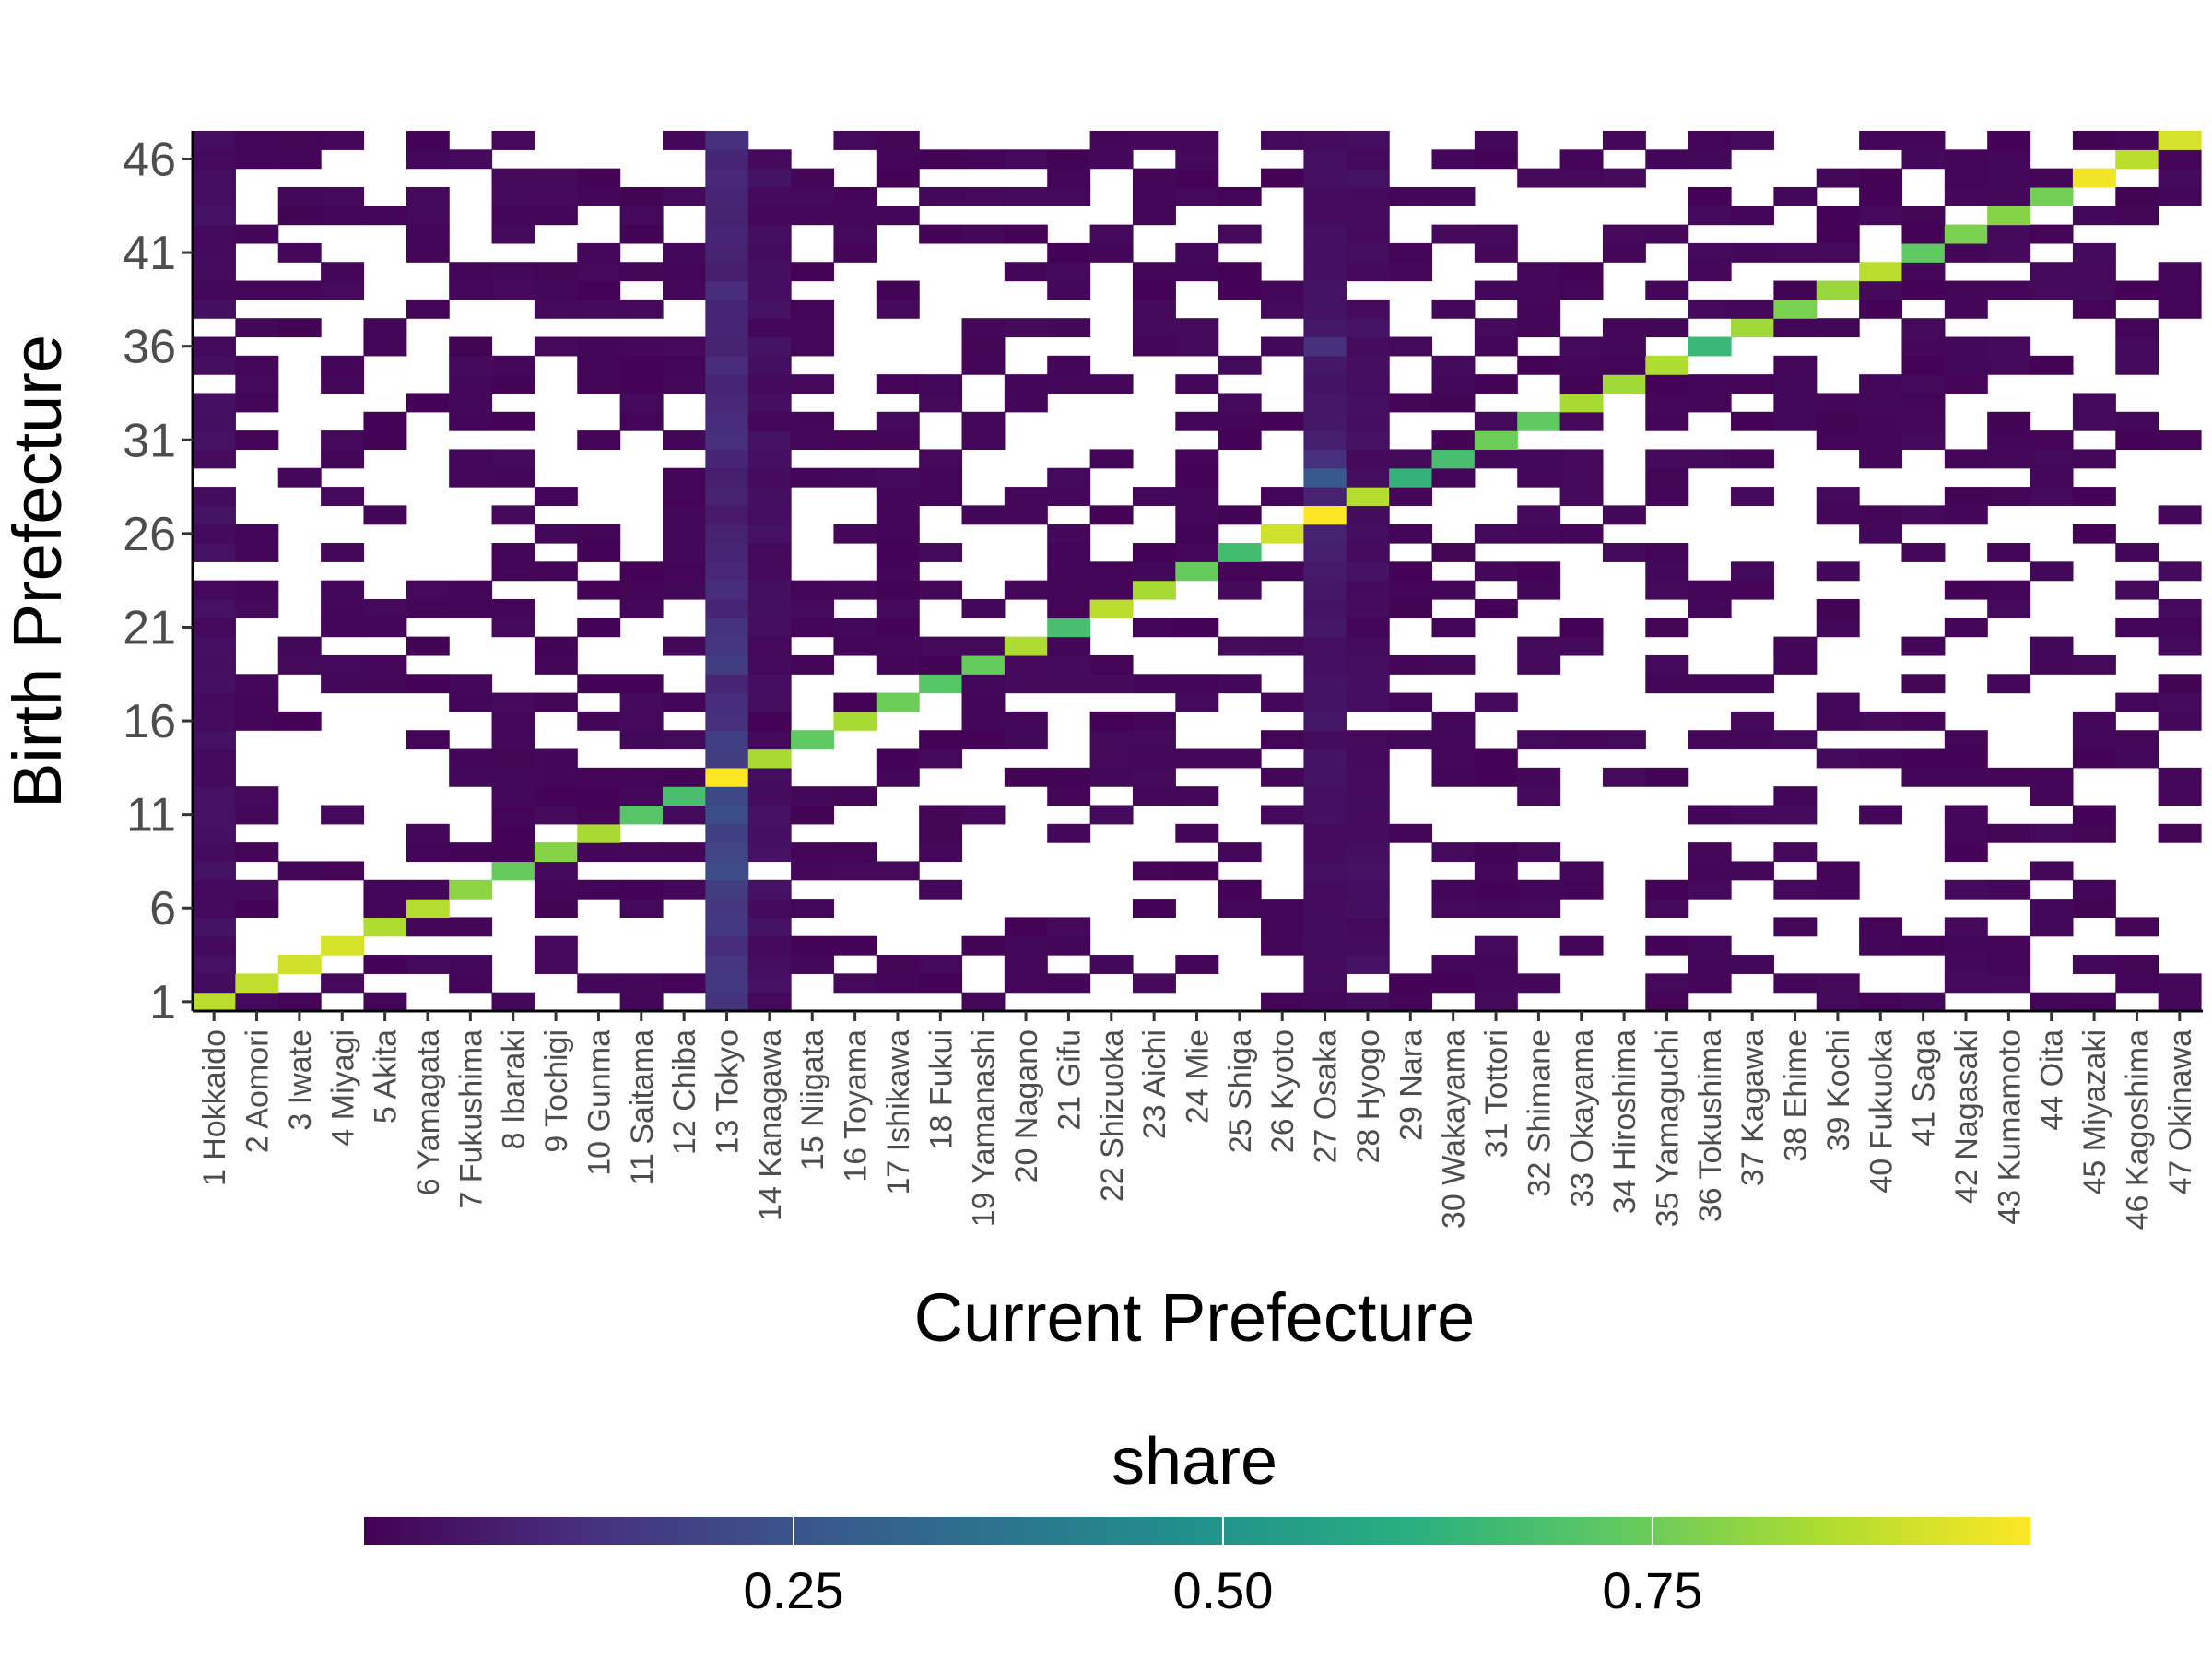 The width and height of the screenshot is (2212, 1659). What do you see at coordinates (2094, 1112) in the screenshot?
I see `x-tick-label: 45 Miyazaki` at bounding box center [2094, 1112].